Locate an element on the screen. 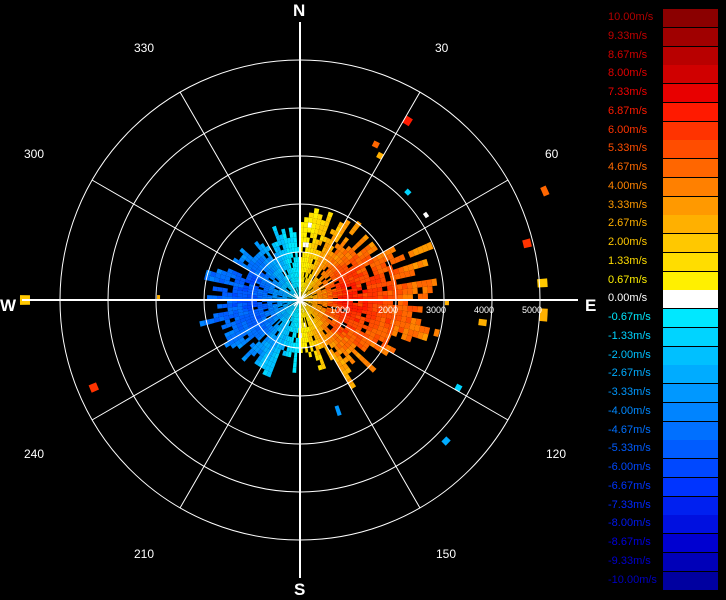 The height and width of the screenshot is (600, 726). legend-row: 10.00m/s is located at coordinates (661, 18).